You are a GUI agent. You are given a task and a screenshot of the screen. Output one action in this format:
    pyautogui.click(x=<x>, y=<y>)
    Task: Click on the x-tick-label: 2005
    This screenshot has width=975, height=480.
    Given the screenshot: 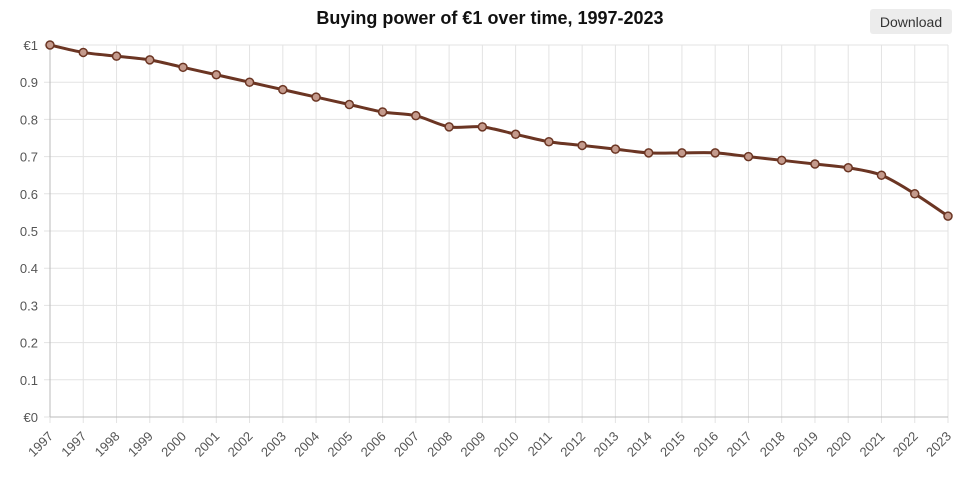 What is the action you would take?
    pyautogui.click(x=339, y=444)
    